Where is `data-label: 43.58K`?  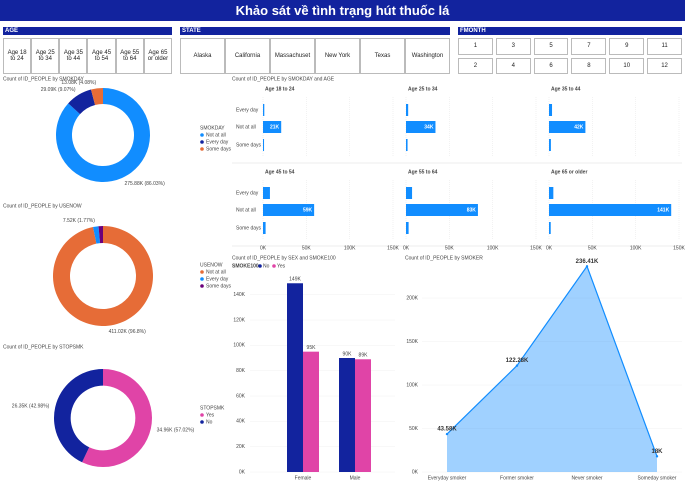
data-label: 43.58K is located at coordinates (447, 430).